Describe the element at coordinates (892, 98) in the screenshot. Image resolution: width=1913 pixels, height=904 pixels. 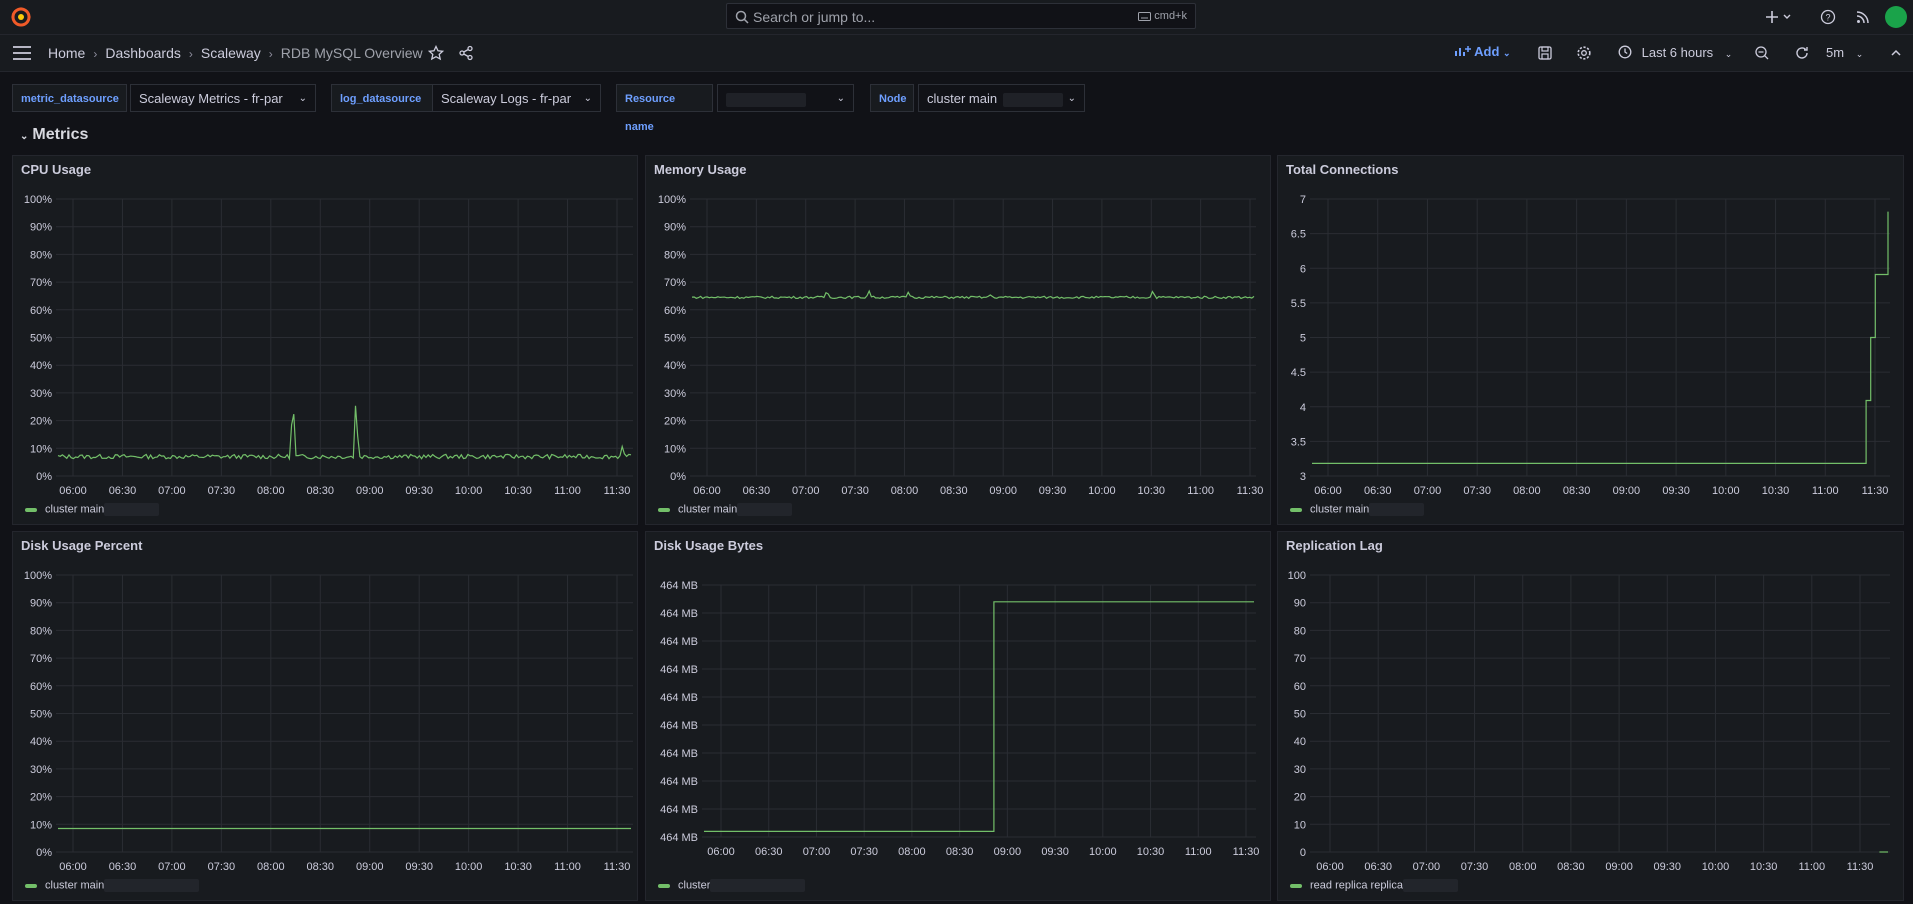
I see `variable-label-node: Node` at that location.